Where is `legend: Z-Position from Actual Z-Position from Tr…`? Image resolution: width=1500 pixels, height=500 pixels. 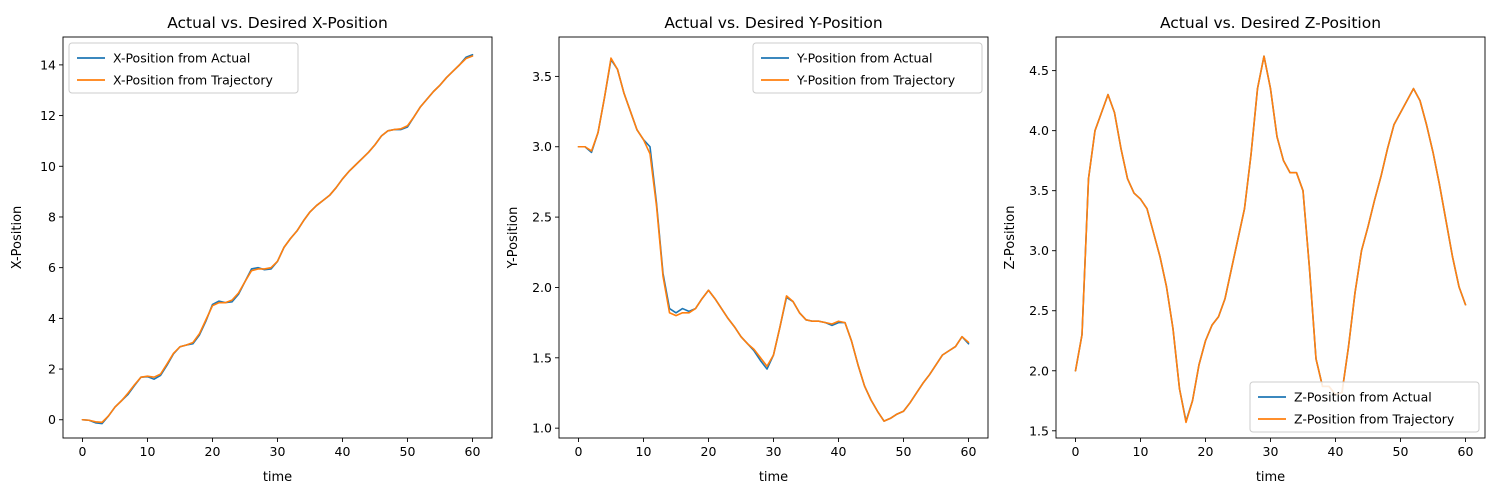
legend: Z-Position from Actual Z-Position from Tr… is located at coordinates (1364, 407).